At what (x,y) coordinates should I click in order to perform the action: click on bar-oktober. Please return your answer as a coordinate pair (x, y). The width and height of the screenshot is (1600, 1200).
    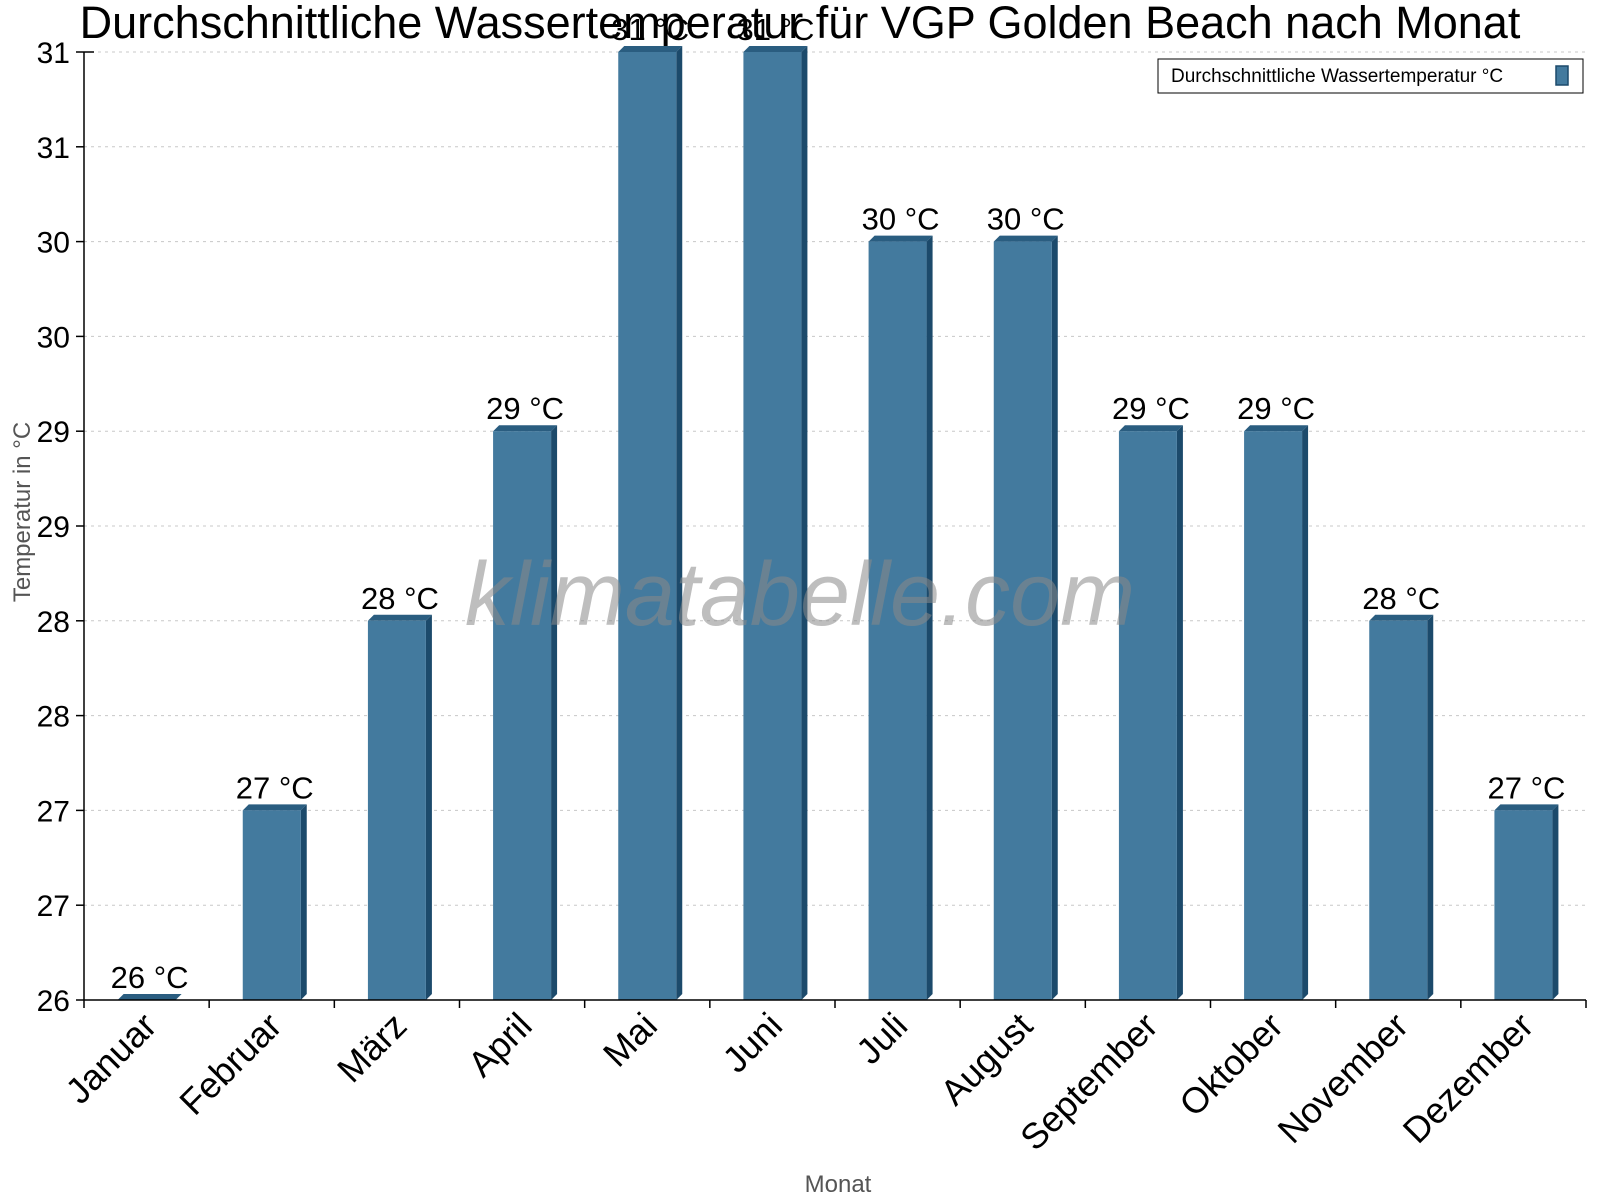
    Looking at the image, I should click on (1276, 712).